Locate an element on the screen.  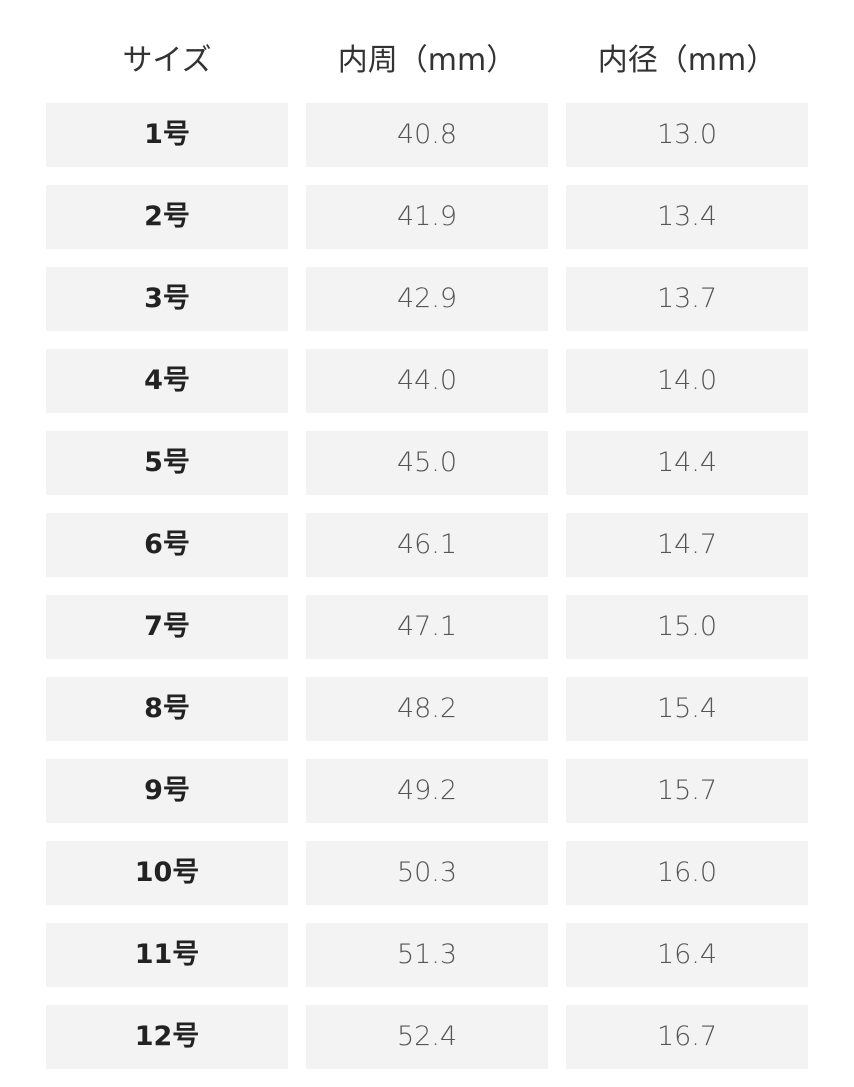
size-cell: 8号 is located at coordinates (167, 709).